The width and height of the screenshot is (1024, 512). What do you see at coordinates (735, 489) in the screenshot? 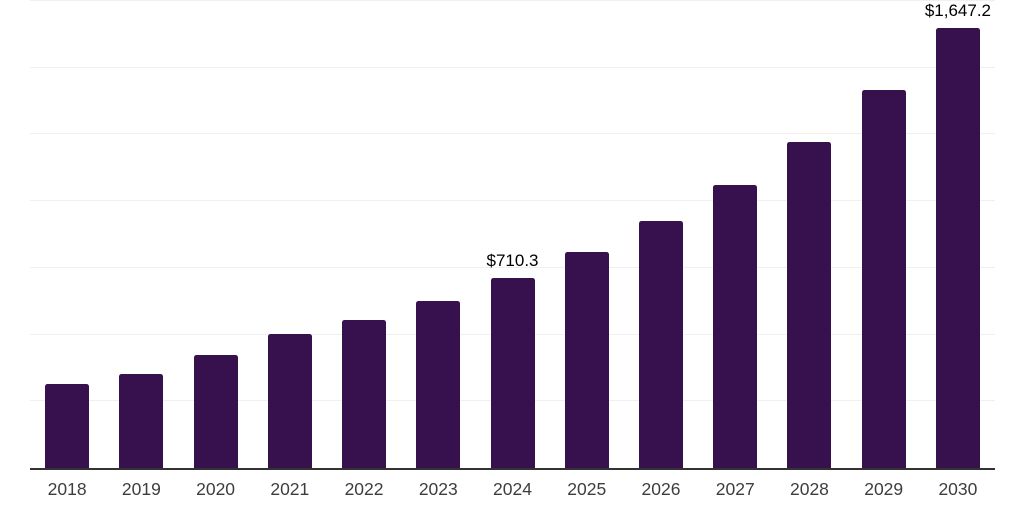
I see `x-tick-label-2027: 2027` at bounding box center [735, 489].